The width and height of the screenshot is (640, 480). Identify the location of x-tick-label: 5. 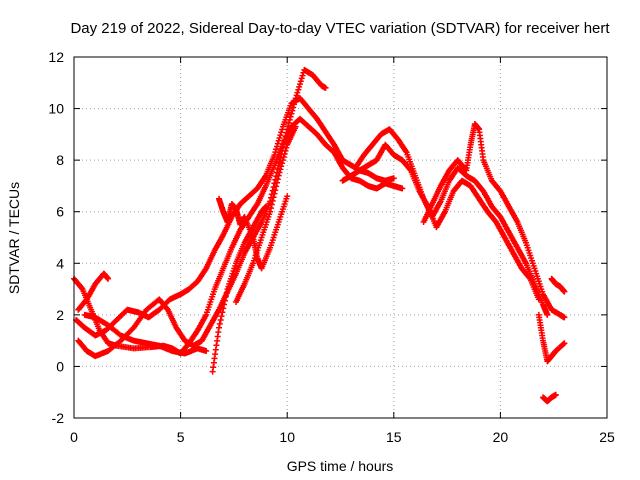
(181, 437).